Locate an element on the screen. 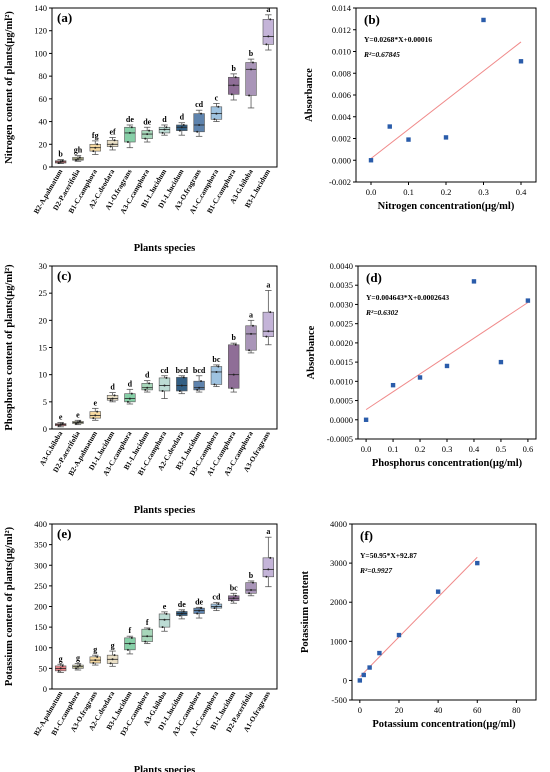 The width and height of the screenshot is (550, 772). y-tick-label: 2000 is located at coordinates (338, 602).